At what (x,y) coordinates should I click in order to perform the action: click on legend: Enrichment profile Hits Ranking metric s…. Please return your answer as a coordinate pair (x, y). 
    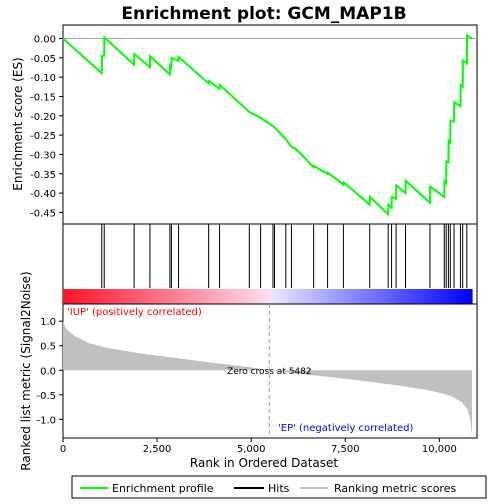
    Looking at the image, I should click on (279, 487).